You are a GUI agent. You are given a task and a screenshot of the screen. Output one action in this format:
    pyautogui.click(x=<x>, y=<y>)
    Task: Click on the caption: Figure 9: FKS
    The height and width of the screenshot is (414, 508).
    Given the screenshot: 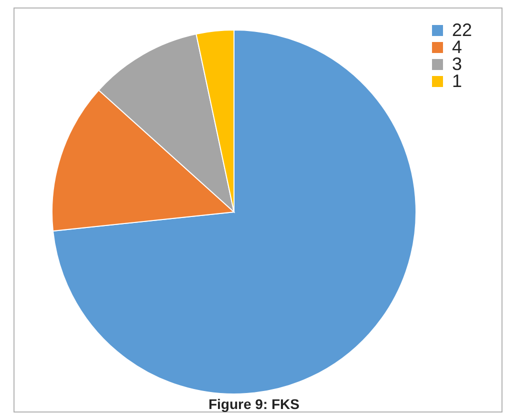 What is the action you would take?
    pyautogui.click(x=254, y=404)
    